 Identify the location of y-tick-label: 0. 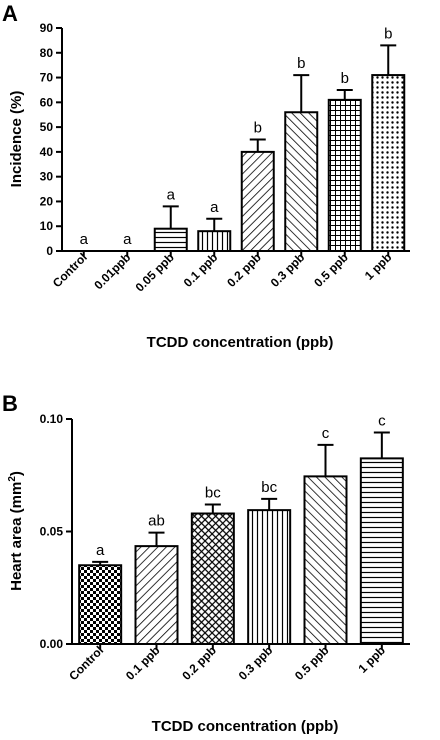
(49, 251).